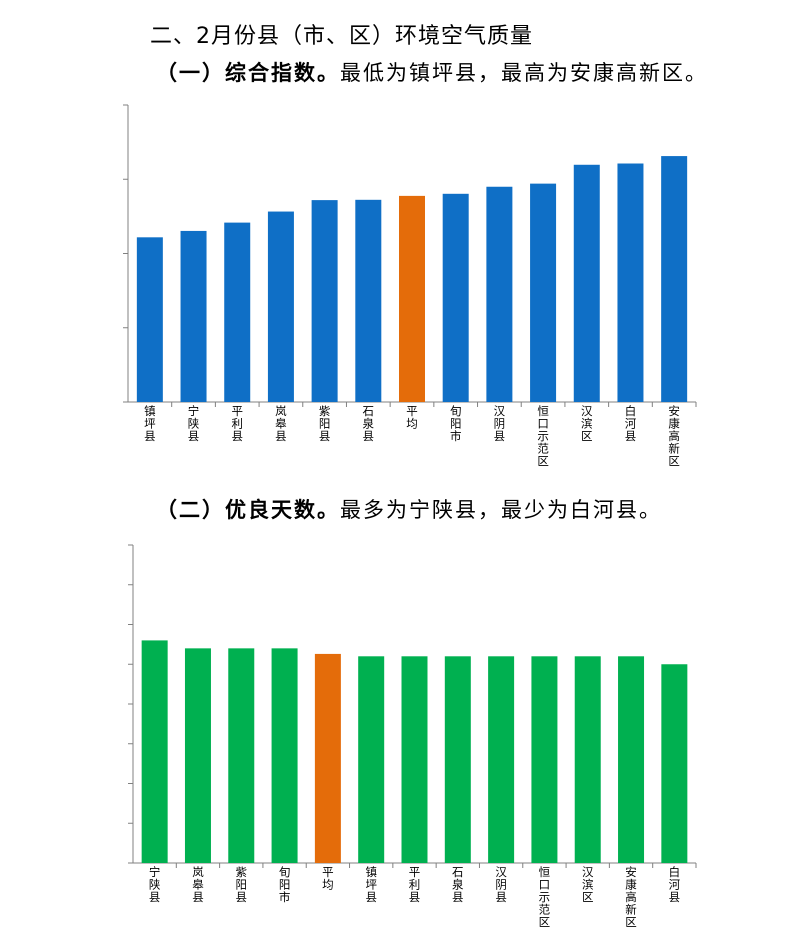 This screenshot has width=800, height=941. Describe the element at coordinates (248, 510) in the screenshot. I see `subheading-good-days-bold: （二）优良天数。` at that location.